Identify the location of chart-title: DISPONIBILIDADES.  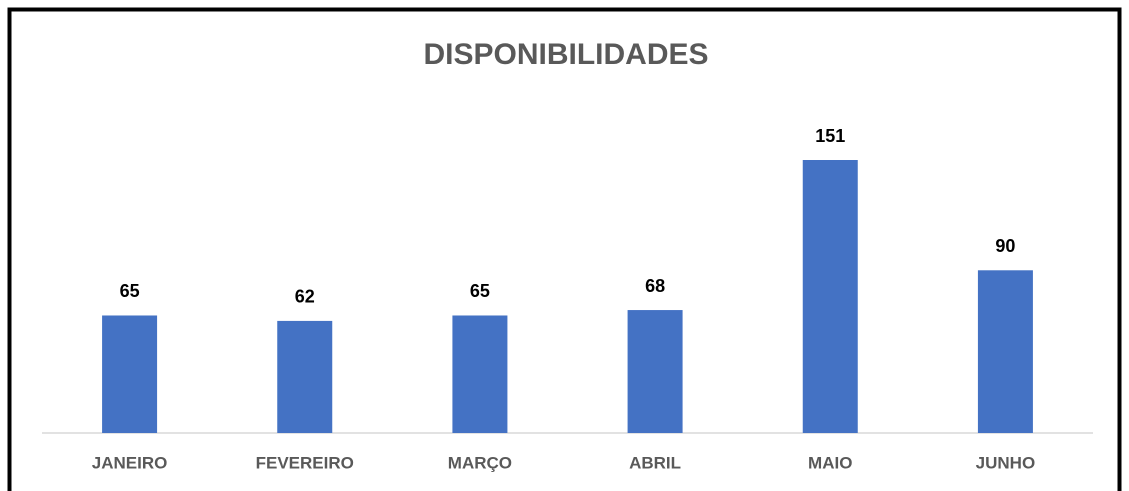
(565, 54).